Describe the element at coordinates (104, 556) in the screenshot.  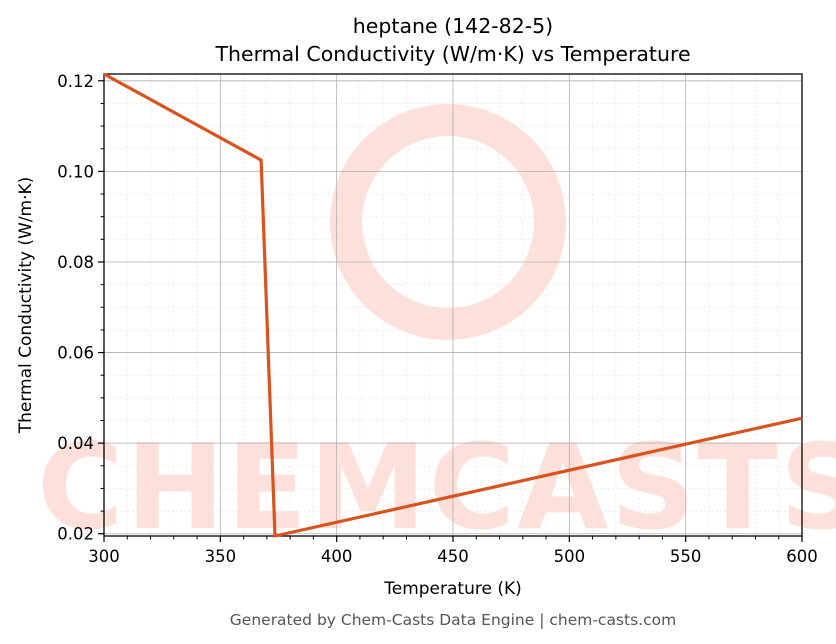
I see `x-tick-label: 300` at that location.